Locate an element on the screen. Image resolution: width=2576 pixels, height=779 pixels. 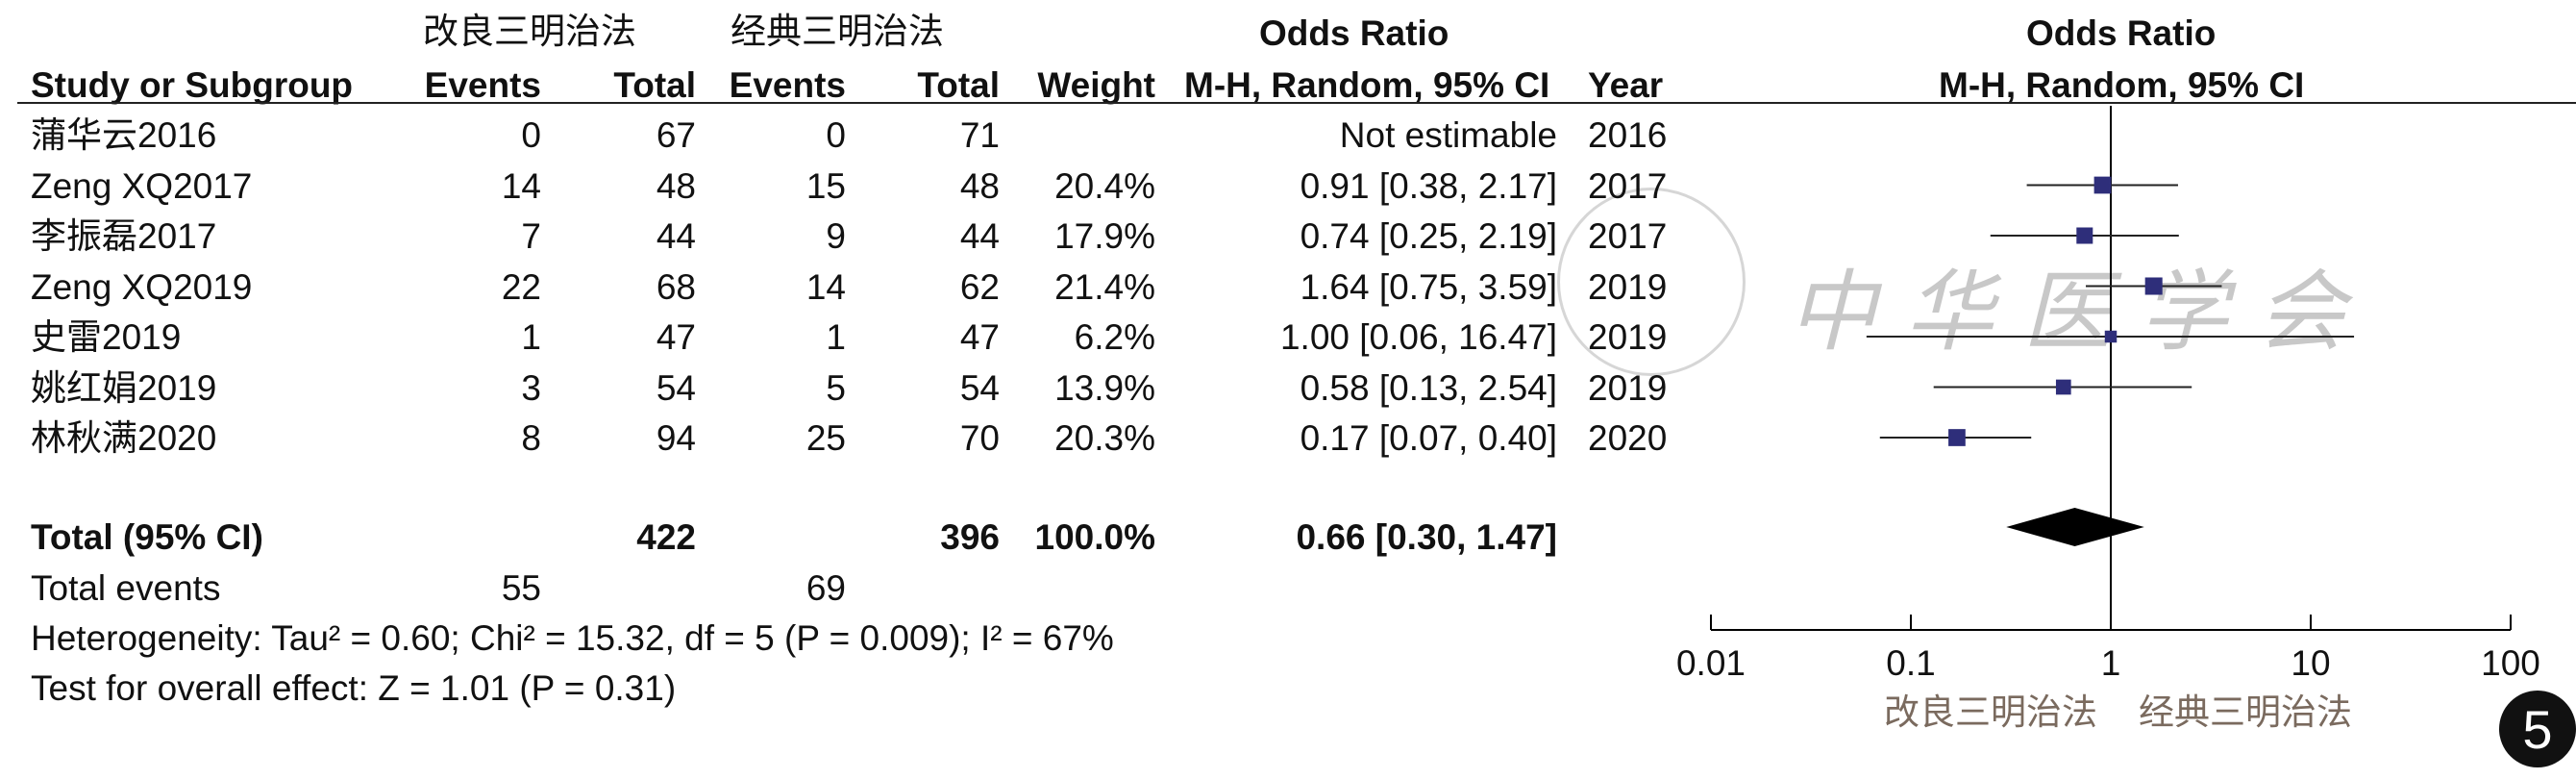
study-row-e2: 9 is located at coordinates (836, 236).